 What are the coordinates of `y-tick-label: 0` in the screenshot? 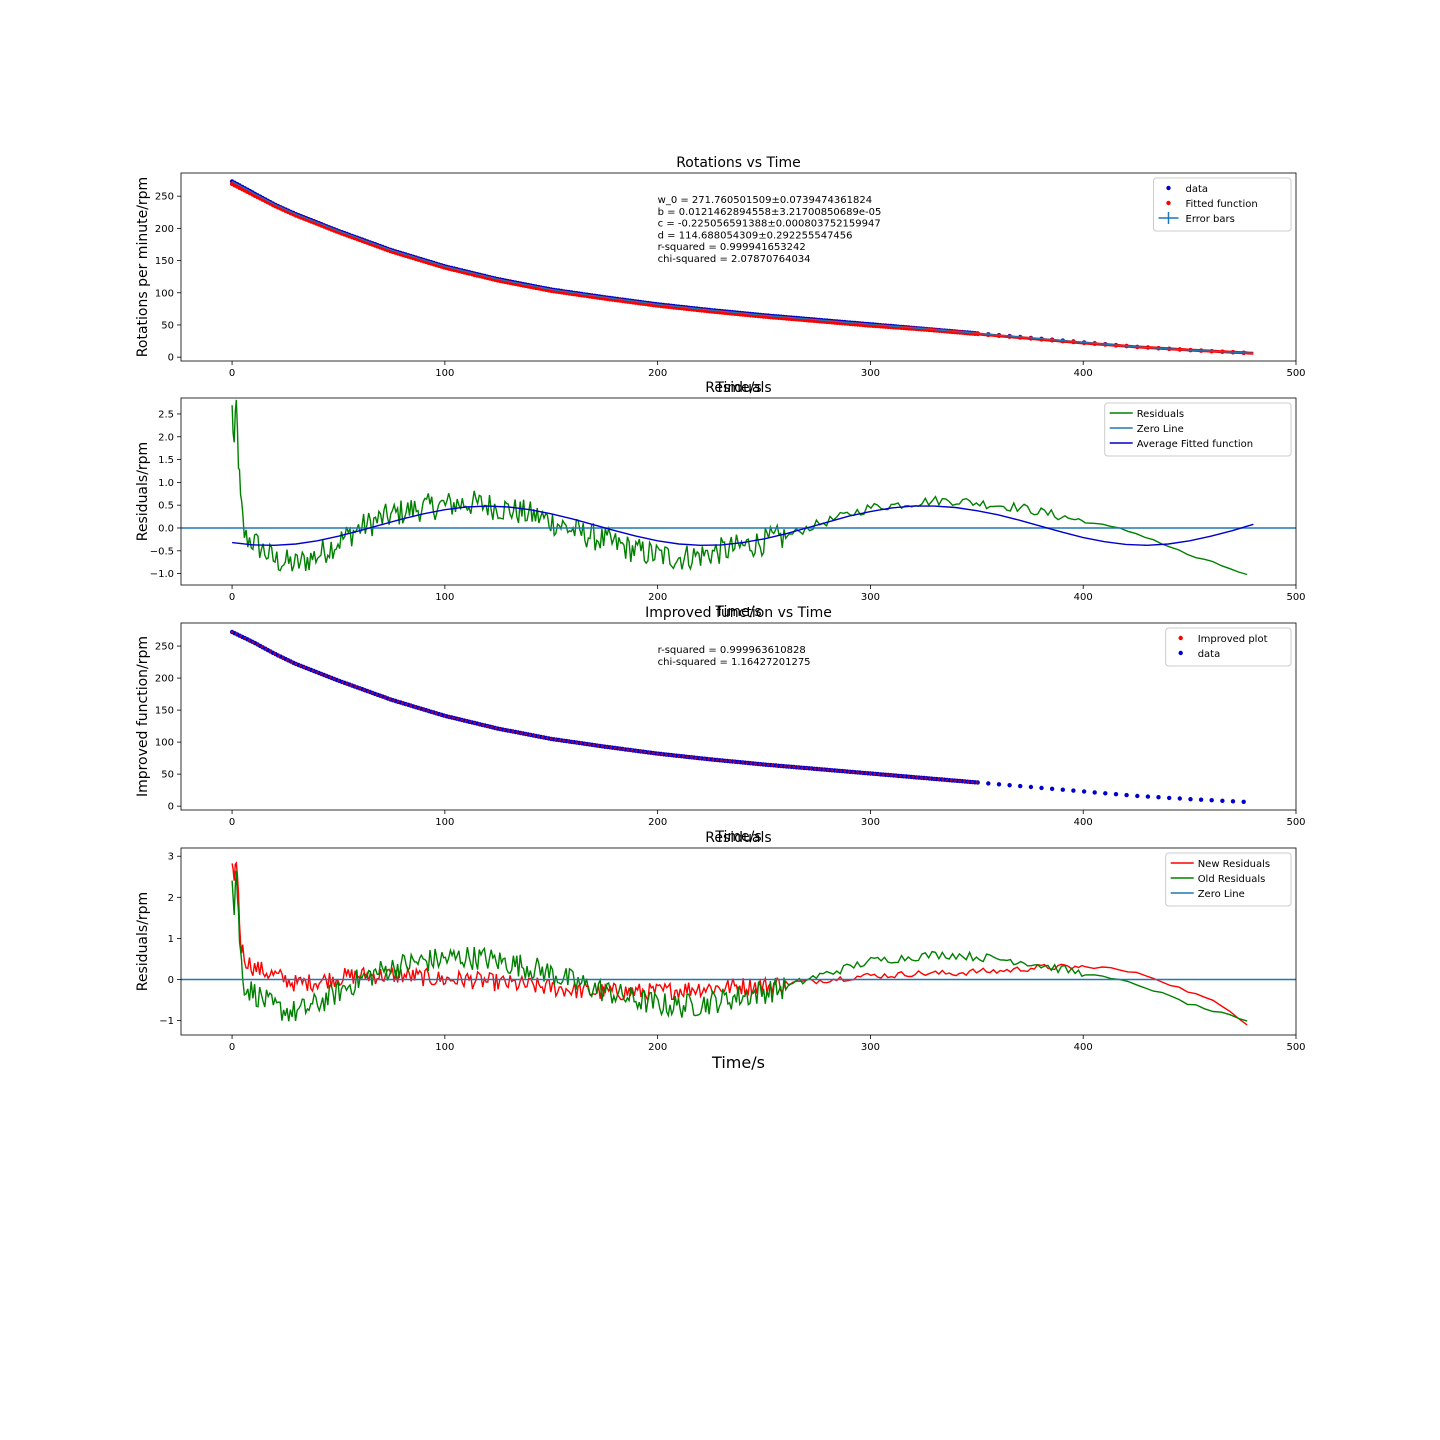 It's located at (171, 358).